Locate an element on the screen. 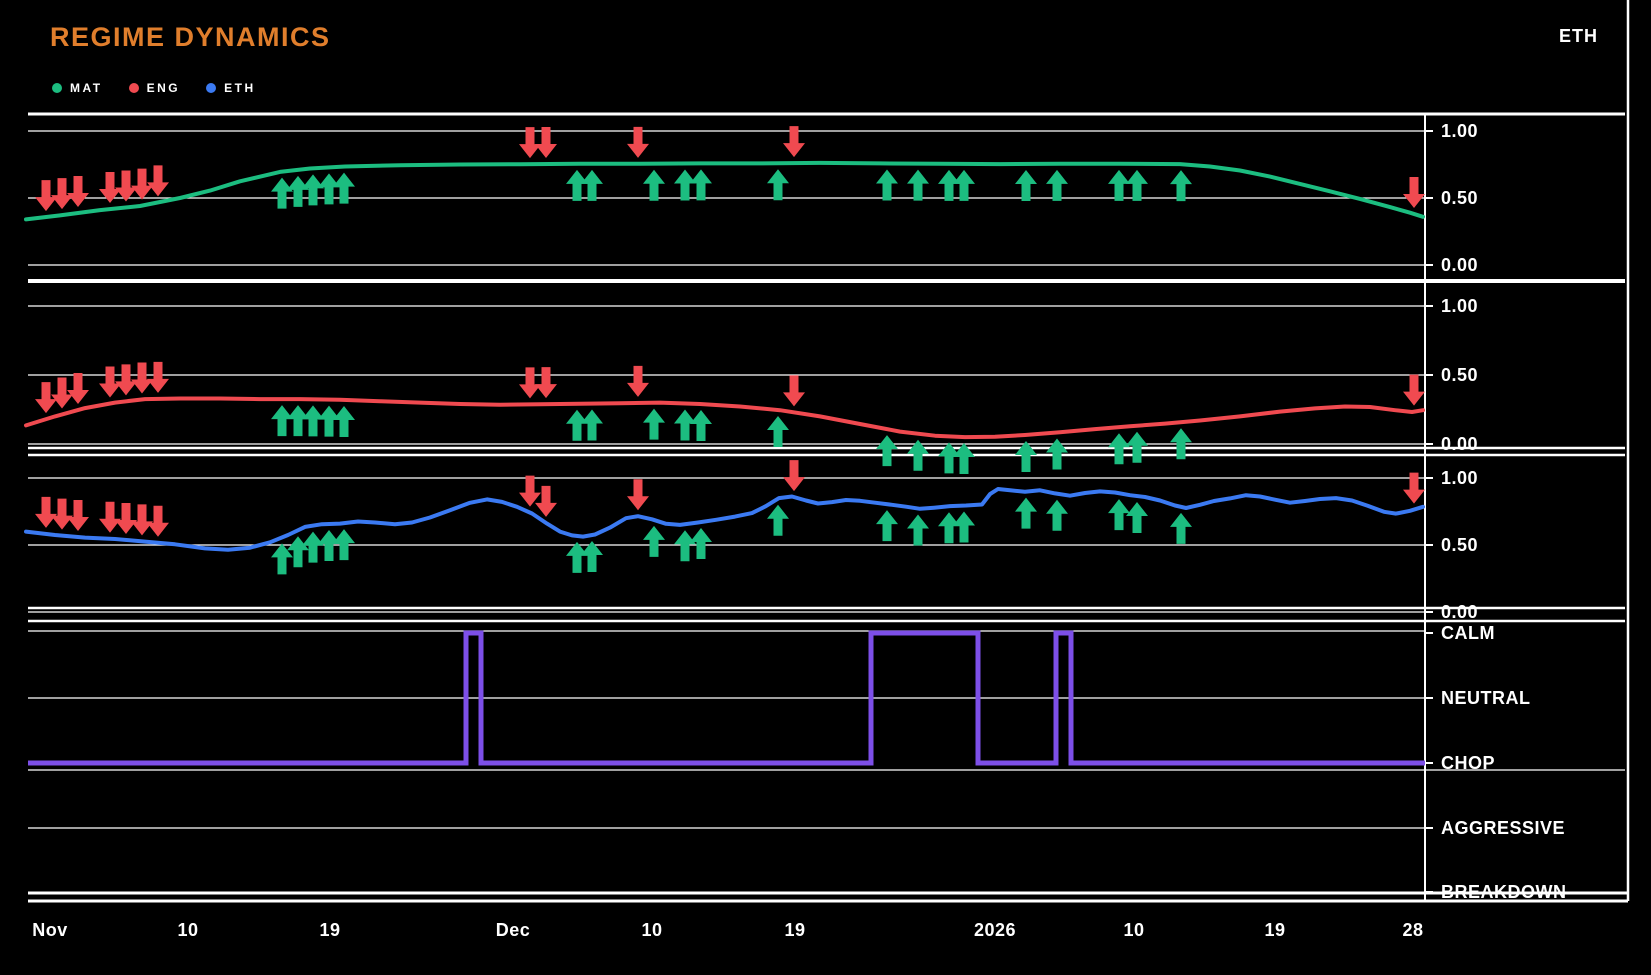 The image size is (1651, 975). legend-label-eth: ETH is located at coordinates (240, 88).